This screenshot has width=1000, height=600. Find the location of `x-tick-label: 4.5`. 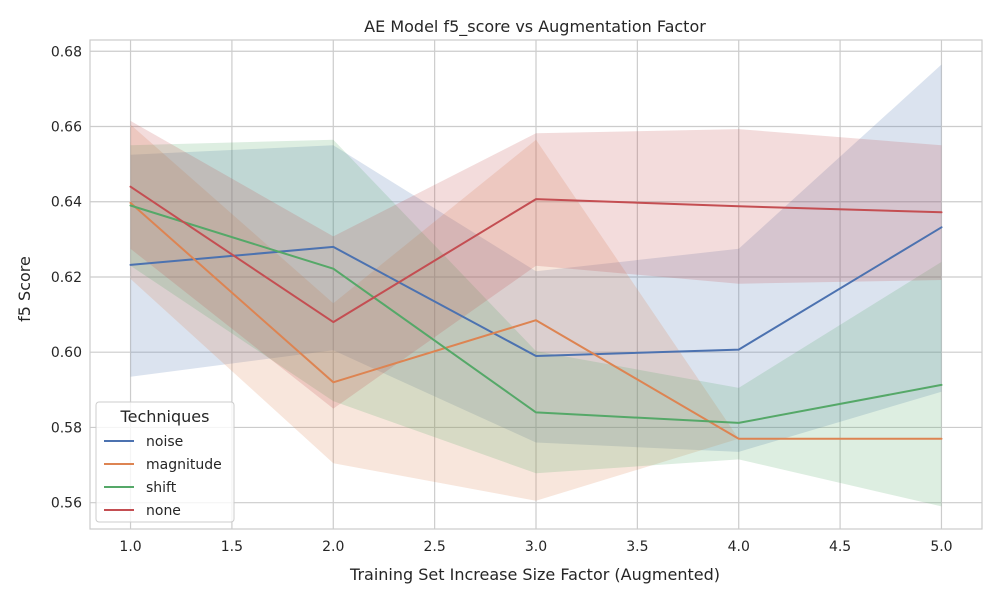

x-tick-label: 4.5 is located at coordinates (840, 547).